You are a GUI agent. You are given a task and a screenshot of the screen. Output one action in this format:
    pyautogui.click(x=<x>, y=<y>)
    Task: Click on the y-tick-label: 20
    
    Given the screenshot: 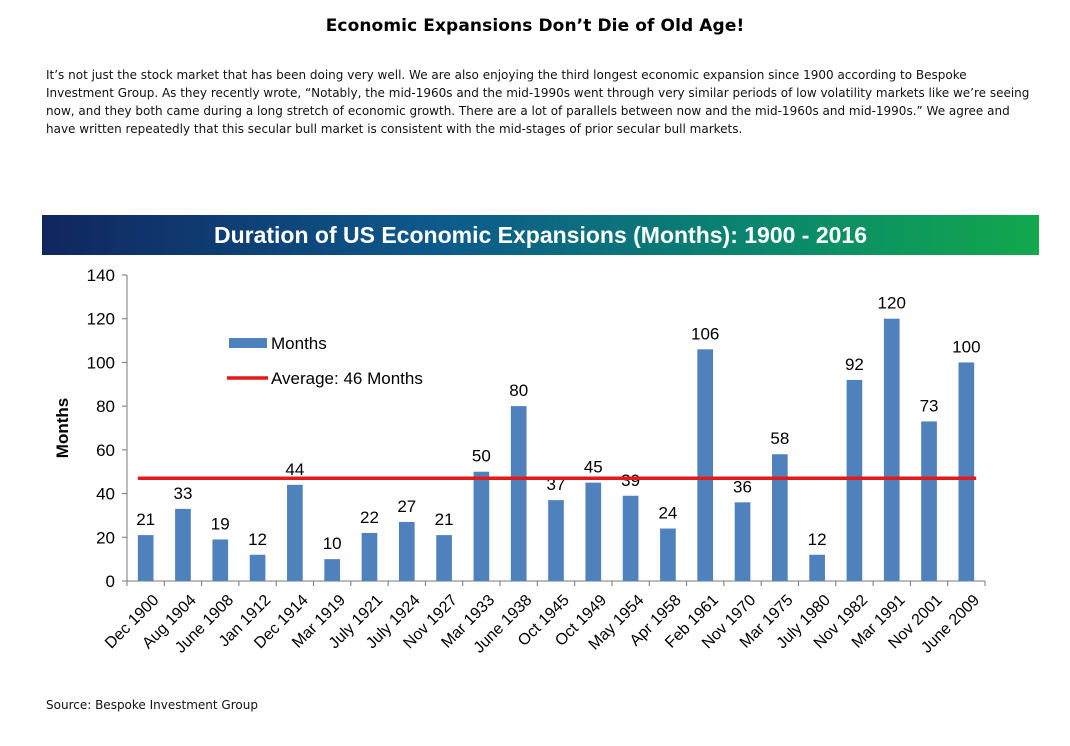 What is the action you would take?
    pyautogui.click(x=105, y=537)
    